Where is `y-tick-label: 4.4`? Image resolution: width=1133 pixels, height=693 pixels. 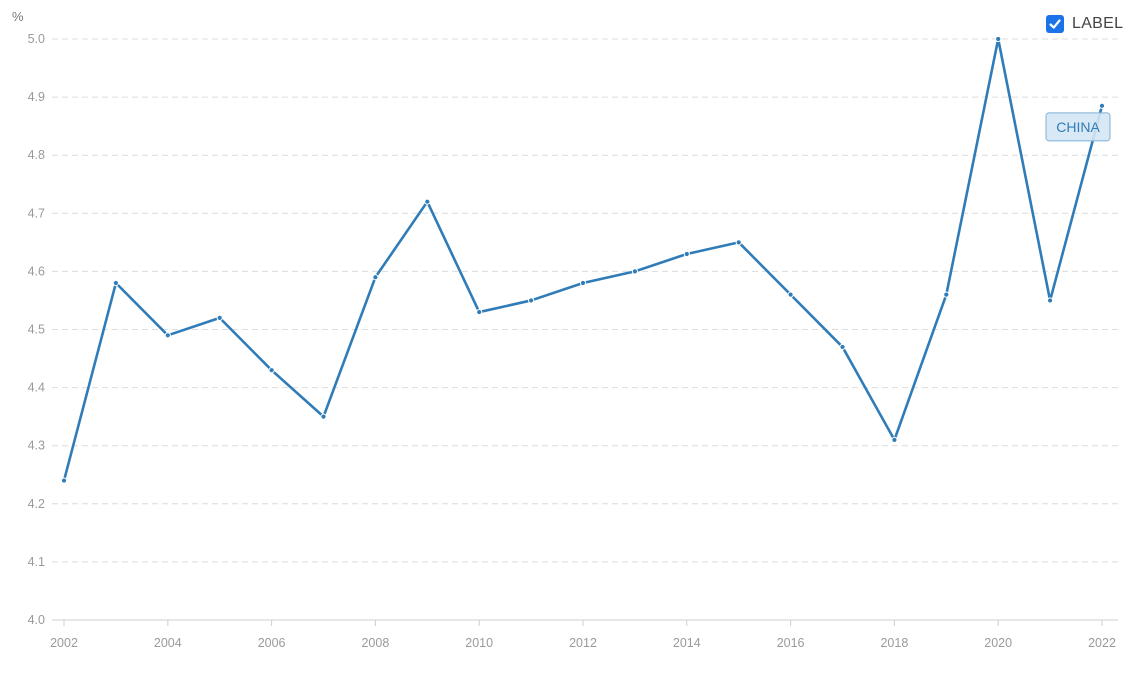
y-tick-label: 4.4 is located at coordinates (36, 388).